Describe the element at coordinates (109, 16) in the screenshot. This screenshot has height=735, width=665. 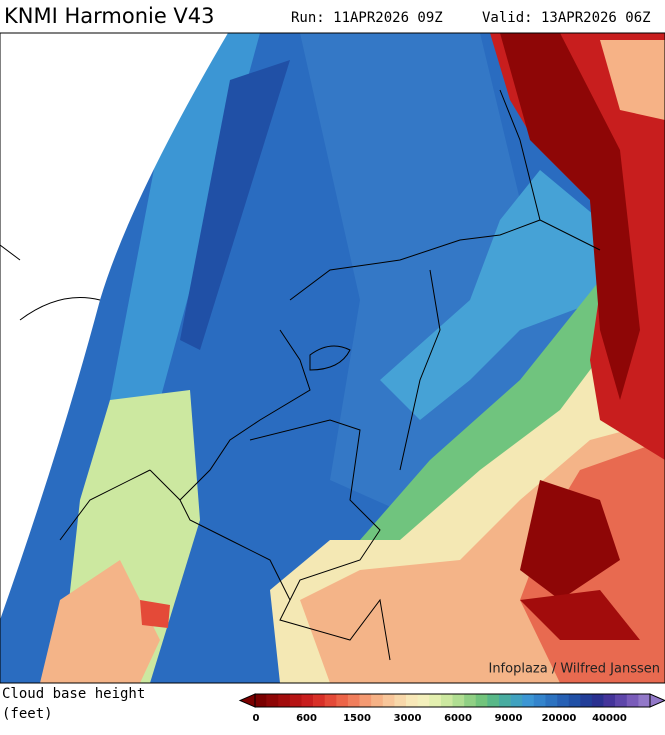
I see `title: KNMI Harmonie V43` at that location.